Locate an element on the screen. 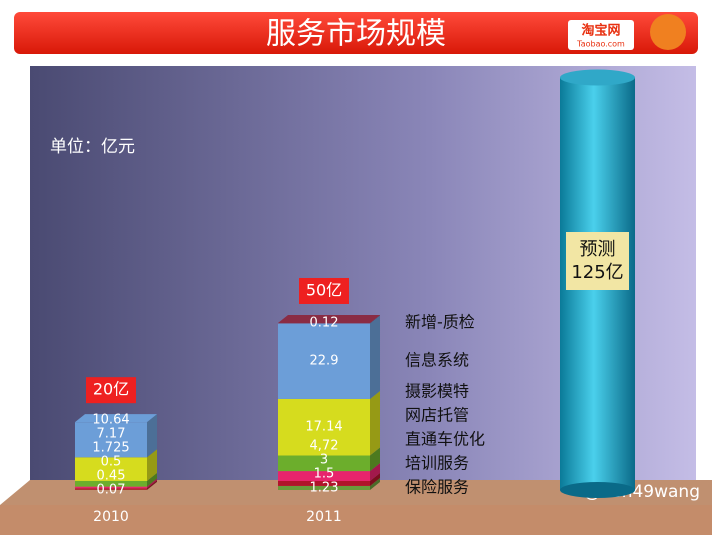  legend-label: 保险服务 is located at coordinates (437, 486).